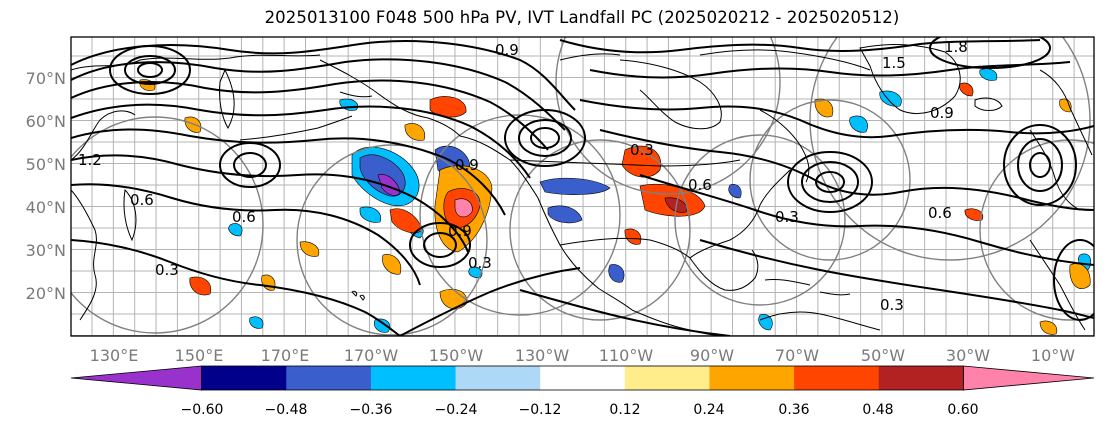 The image size is (1105, 429). What do you see at coordinates (542, 355) in the screenshot?
I see `lon-label: 130°W` at bounding box center [542, 355].